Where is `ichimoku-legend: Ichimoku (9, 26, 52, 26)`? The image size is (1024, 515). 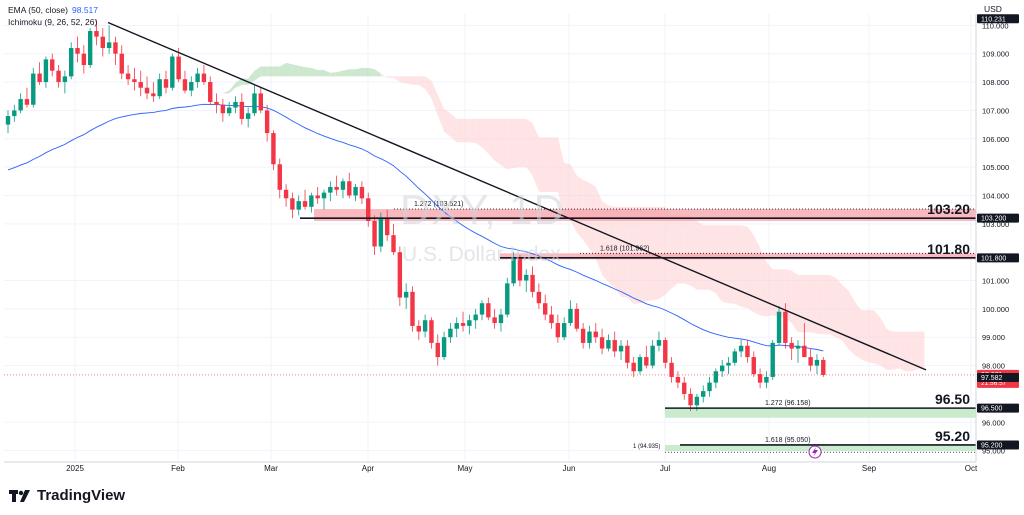 ichimoku-legend: Ichimoku (9, 26, 52, 26) is located at coordinates (53, 22).